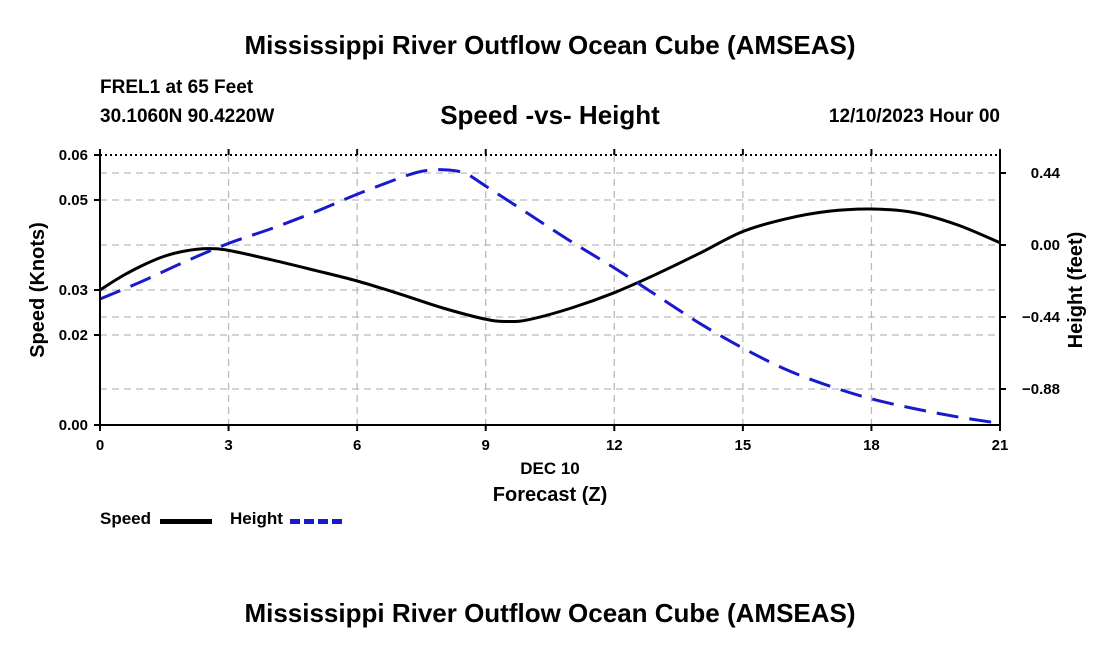 This screenshot has height=650, width=1100. I want to click on y-axis-title: Speed (Knots), so click(38, 290).